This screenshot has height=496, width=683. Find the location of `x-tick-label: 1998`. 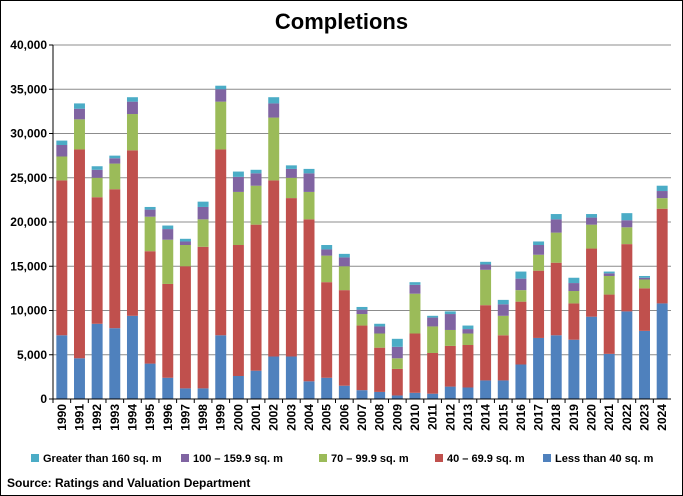

x-tick-label: 1998 is located at coordinates (203, 417).